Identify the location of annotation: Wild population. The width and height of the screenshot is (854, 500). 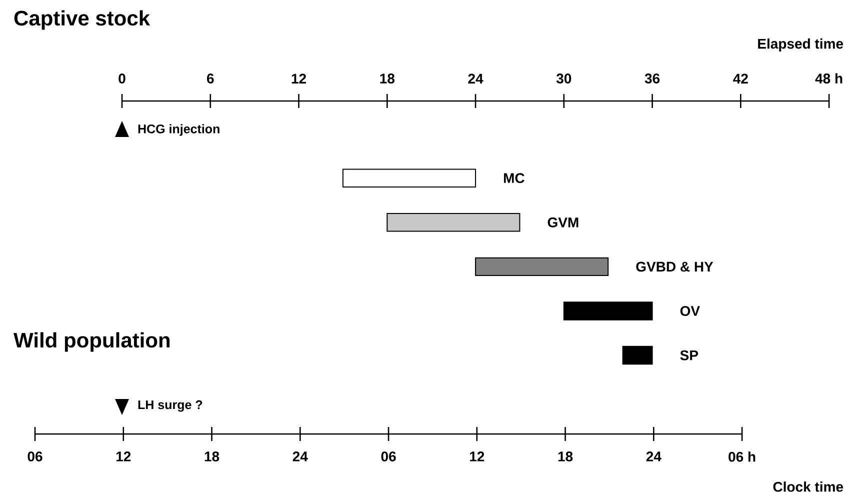
(92, 342).